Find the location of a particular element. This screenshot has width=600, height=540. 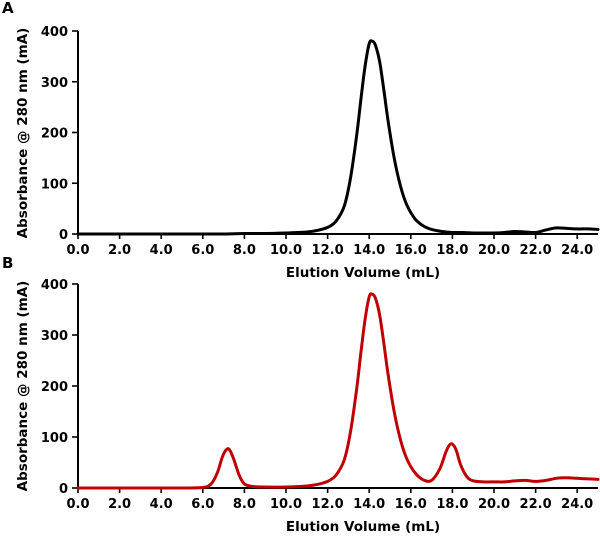

panel-a-y-tick-label: 300 is located at coordinates (54, 83).